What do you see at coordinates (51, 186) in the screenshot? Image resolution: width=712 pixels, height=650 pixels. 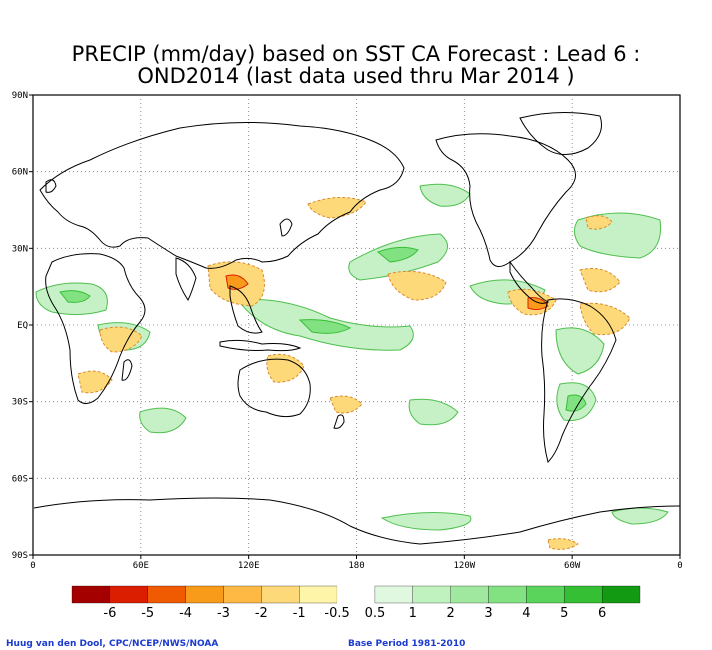 I see `coast-british-isles` at bounding box center [51, 186].